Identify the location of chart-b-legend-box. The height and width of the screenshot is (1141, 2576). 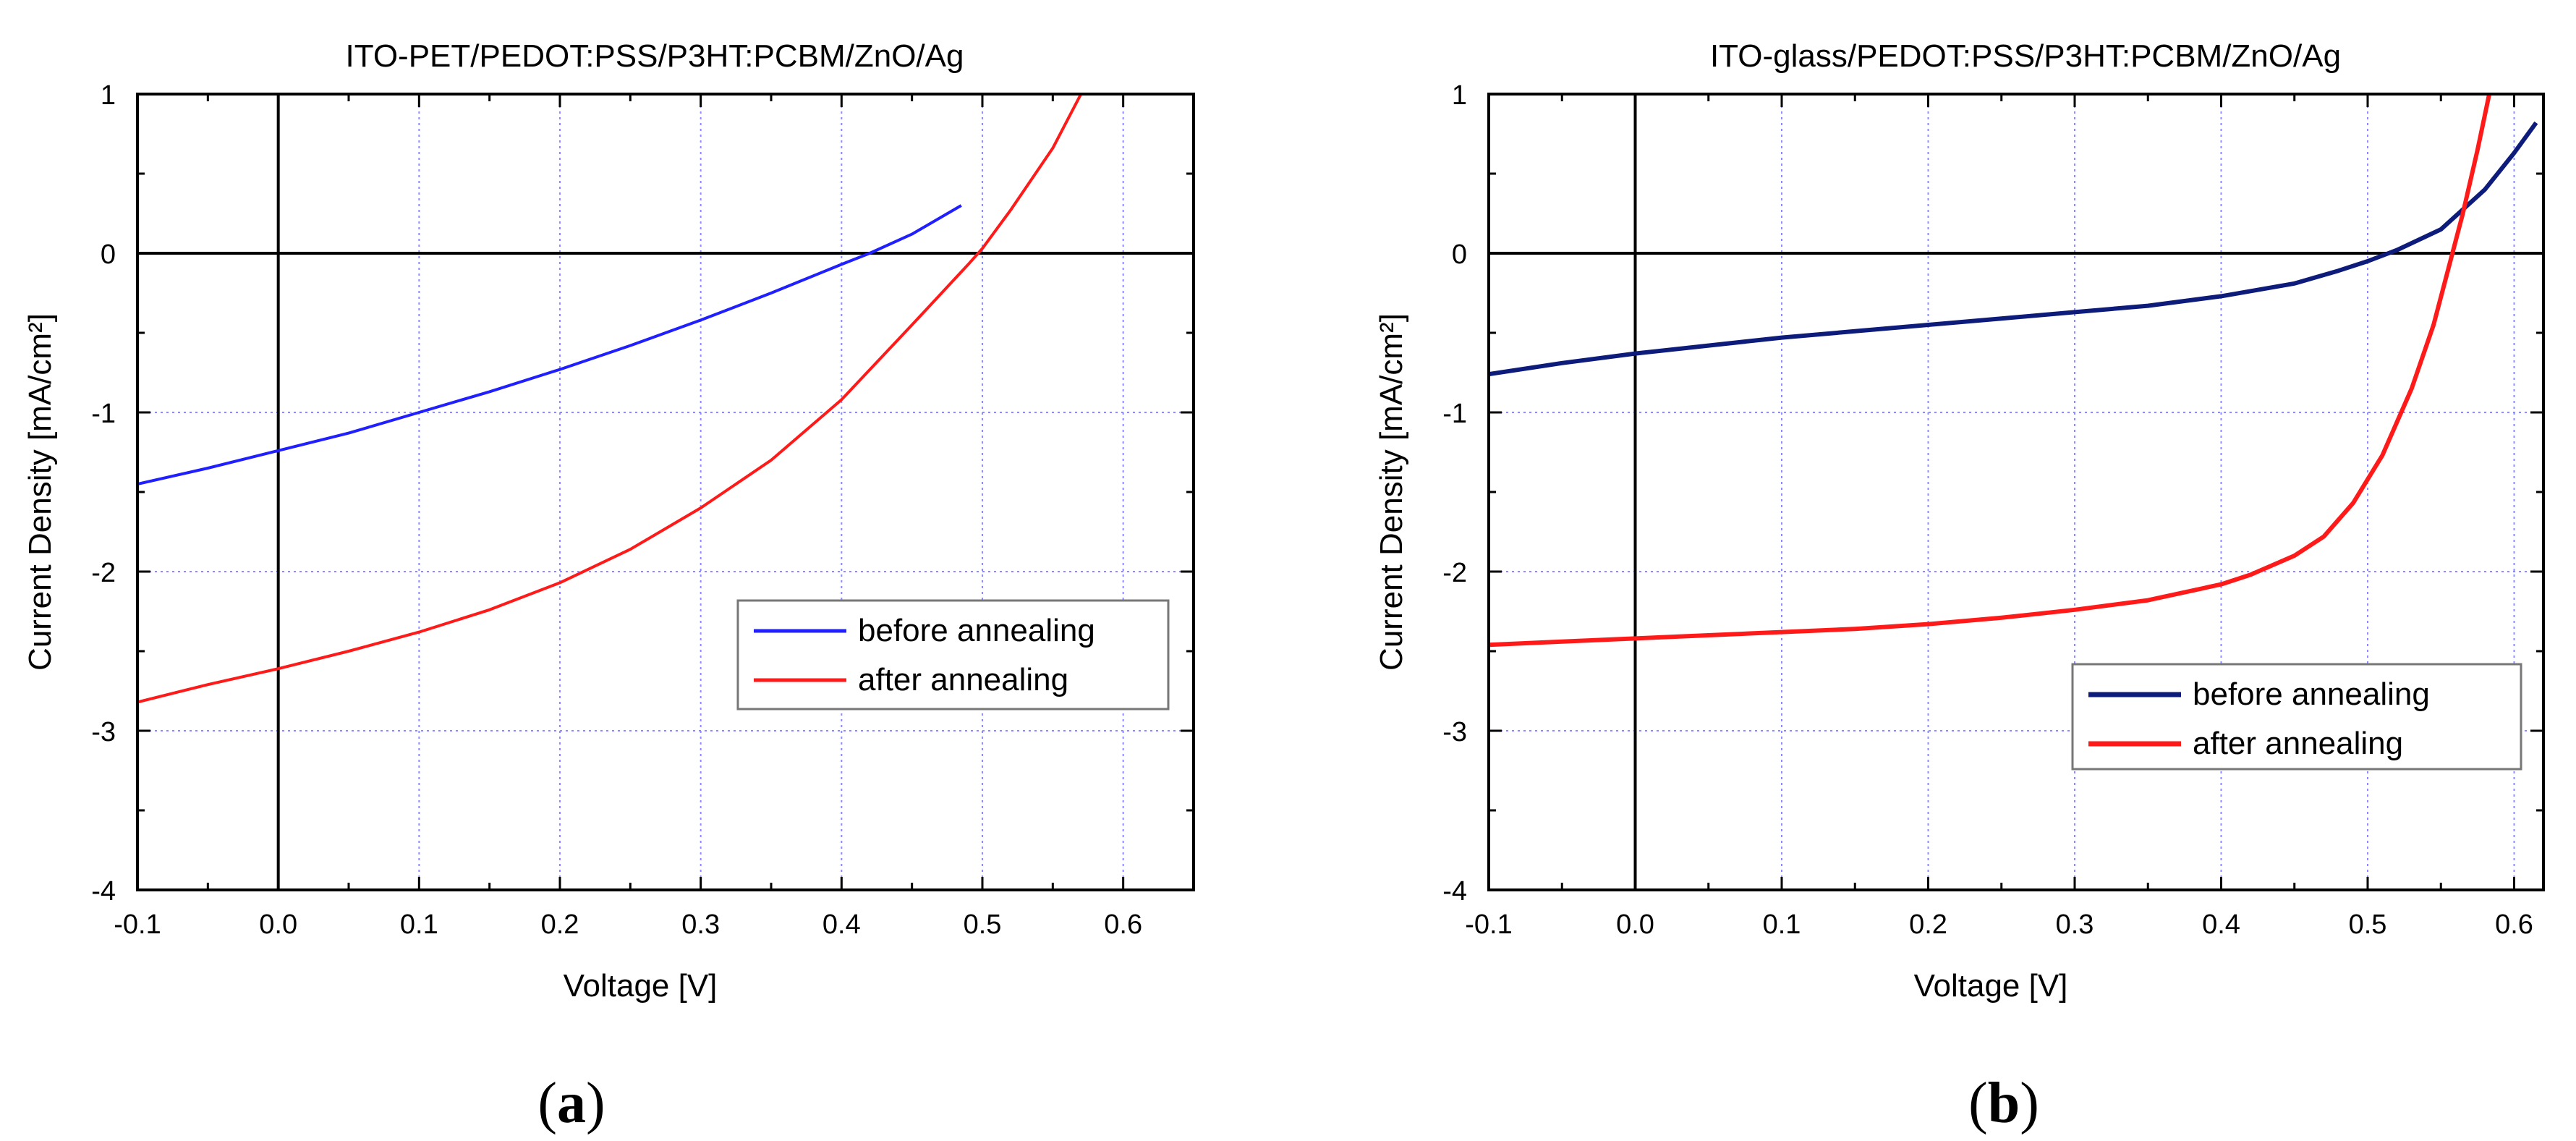
(2296, 717).